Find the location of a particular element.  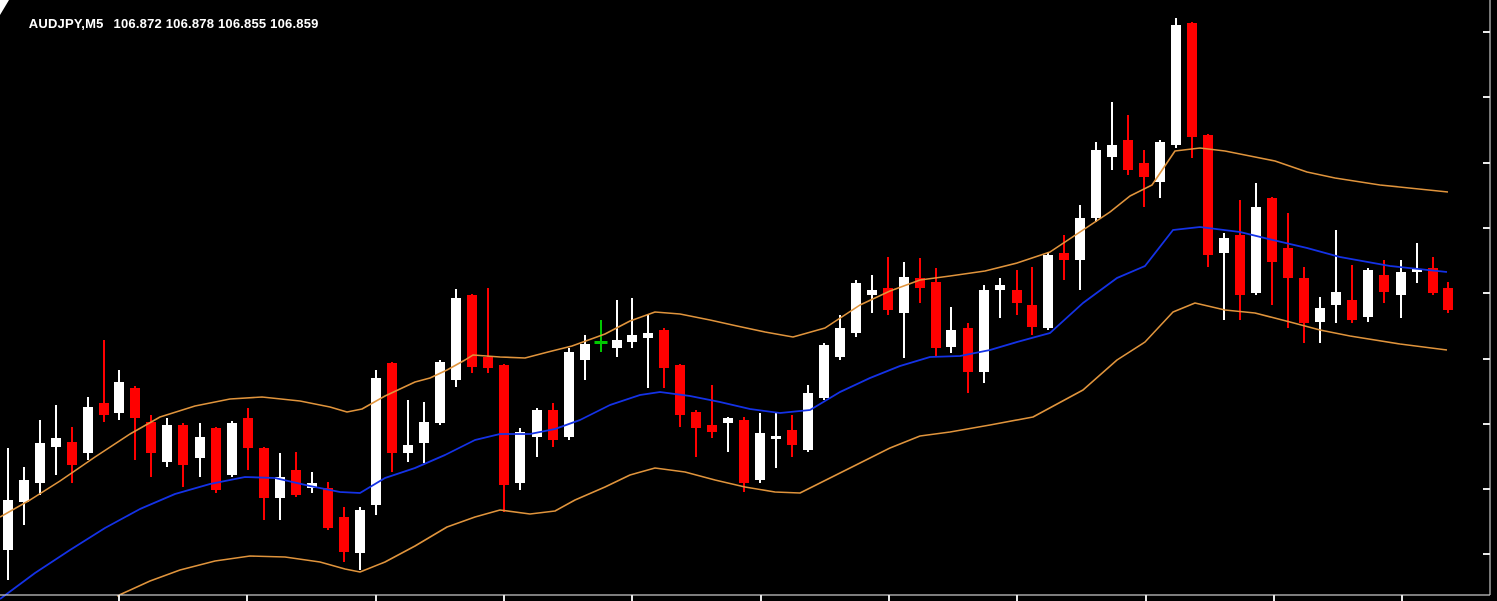

ohlc-quote-values: 106.872 106.878 106.855 106.859 is located at coordinates (216, 23).